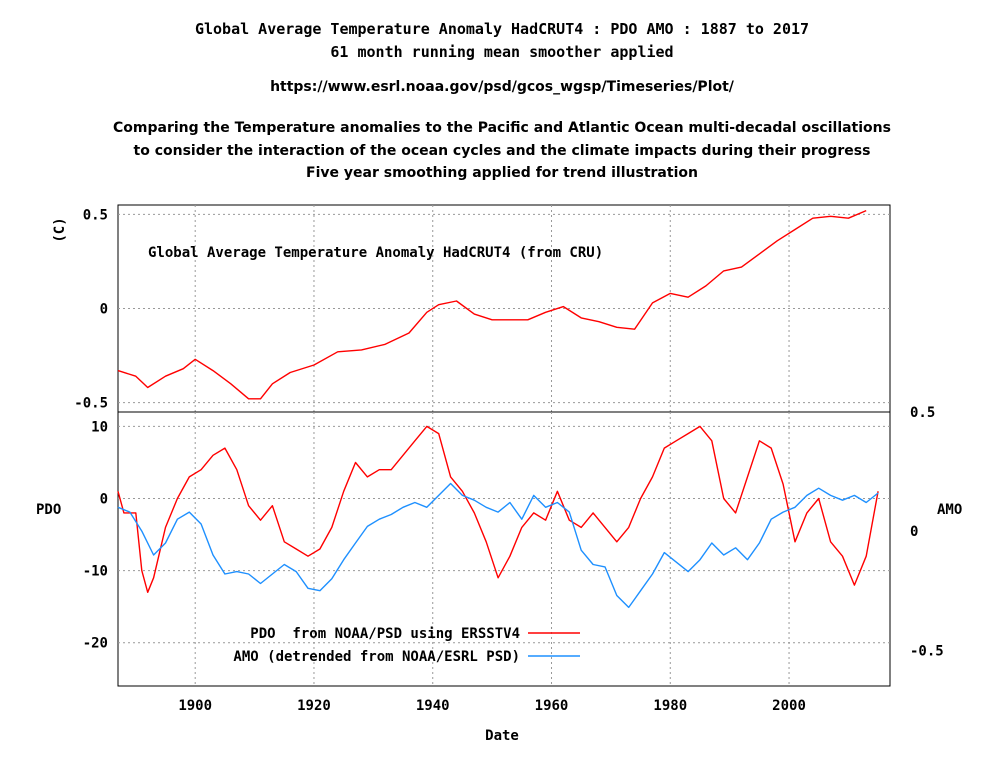  I want to click on bottom-y-axis-label: PDO, so click(48, 510).